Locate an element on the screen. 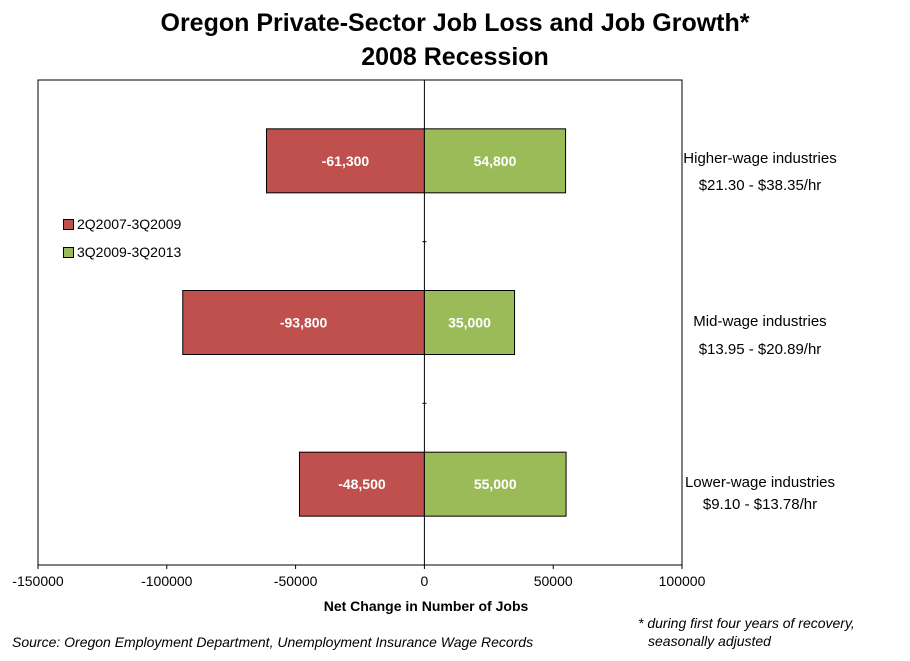 The width and height of the screenshot is (910, 661). x-tick-label: 50000 is located at coordinates (553, 581).